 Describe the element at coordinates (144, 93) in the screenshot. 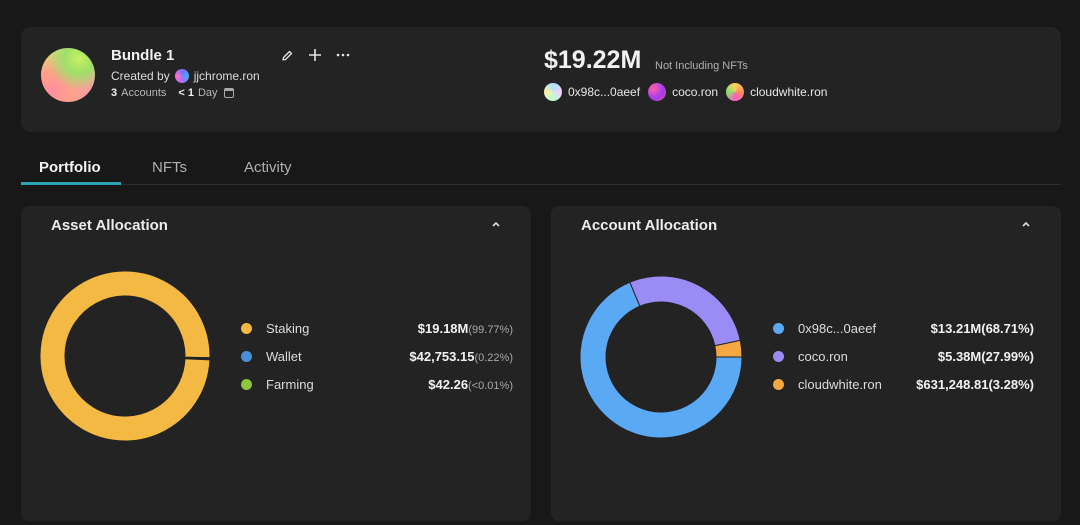

I see `accounts-label: Accounts` at that location.